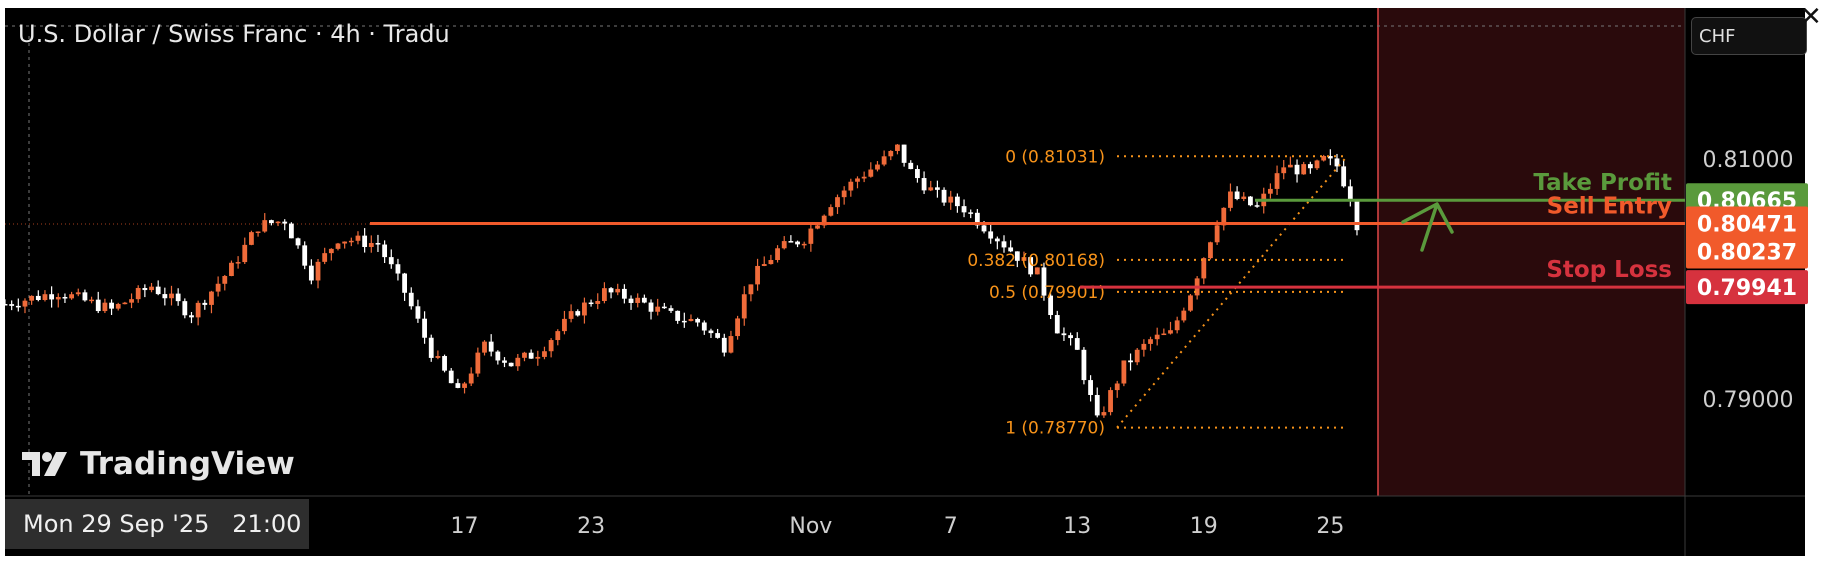 This screenshot has height=565, width=1825. I want to click on tradingview-logo-text: TradingView, so click(187, 464).